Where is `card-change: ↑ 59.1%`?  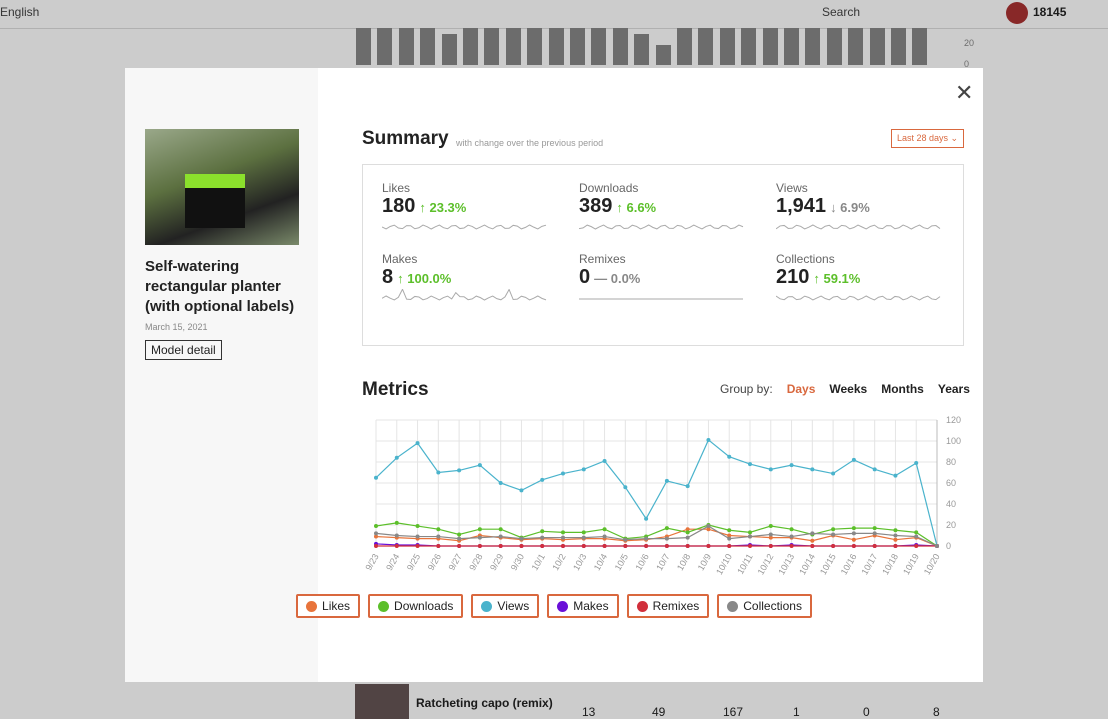
card-change: ↑ 59.1% is located at coordinates (837, 278).